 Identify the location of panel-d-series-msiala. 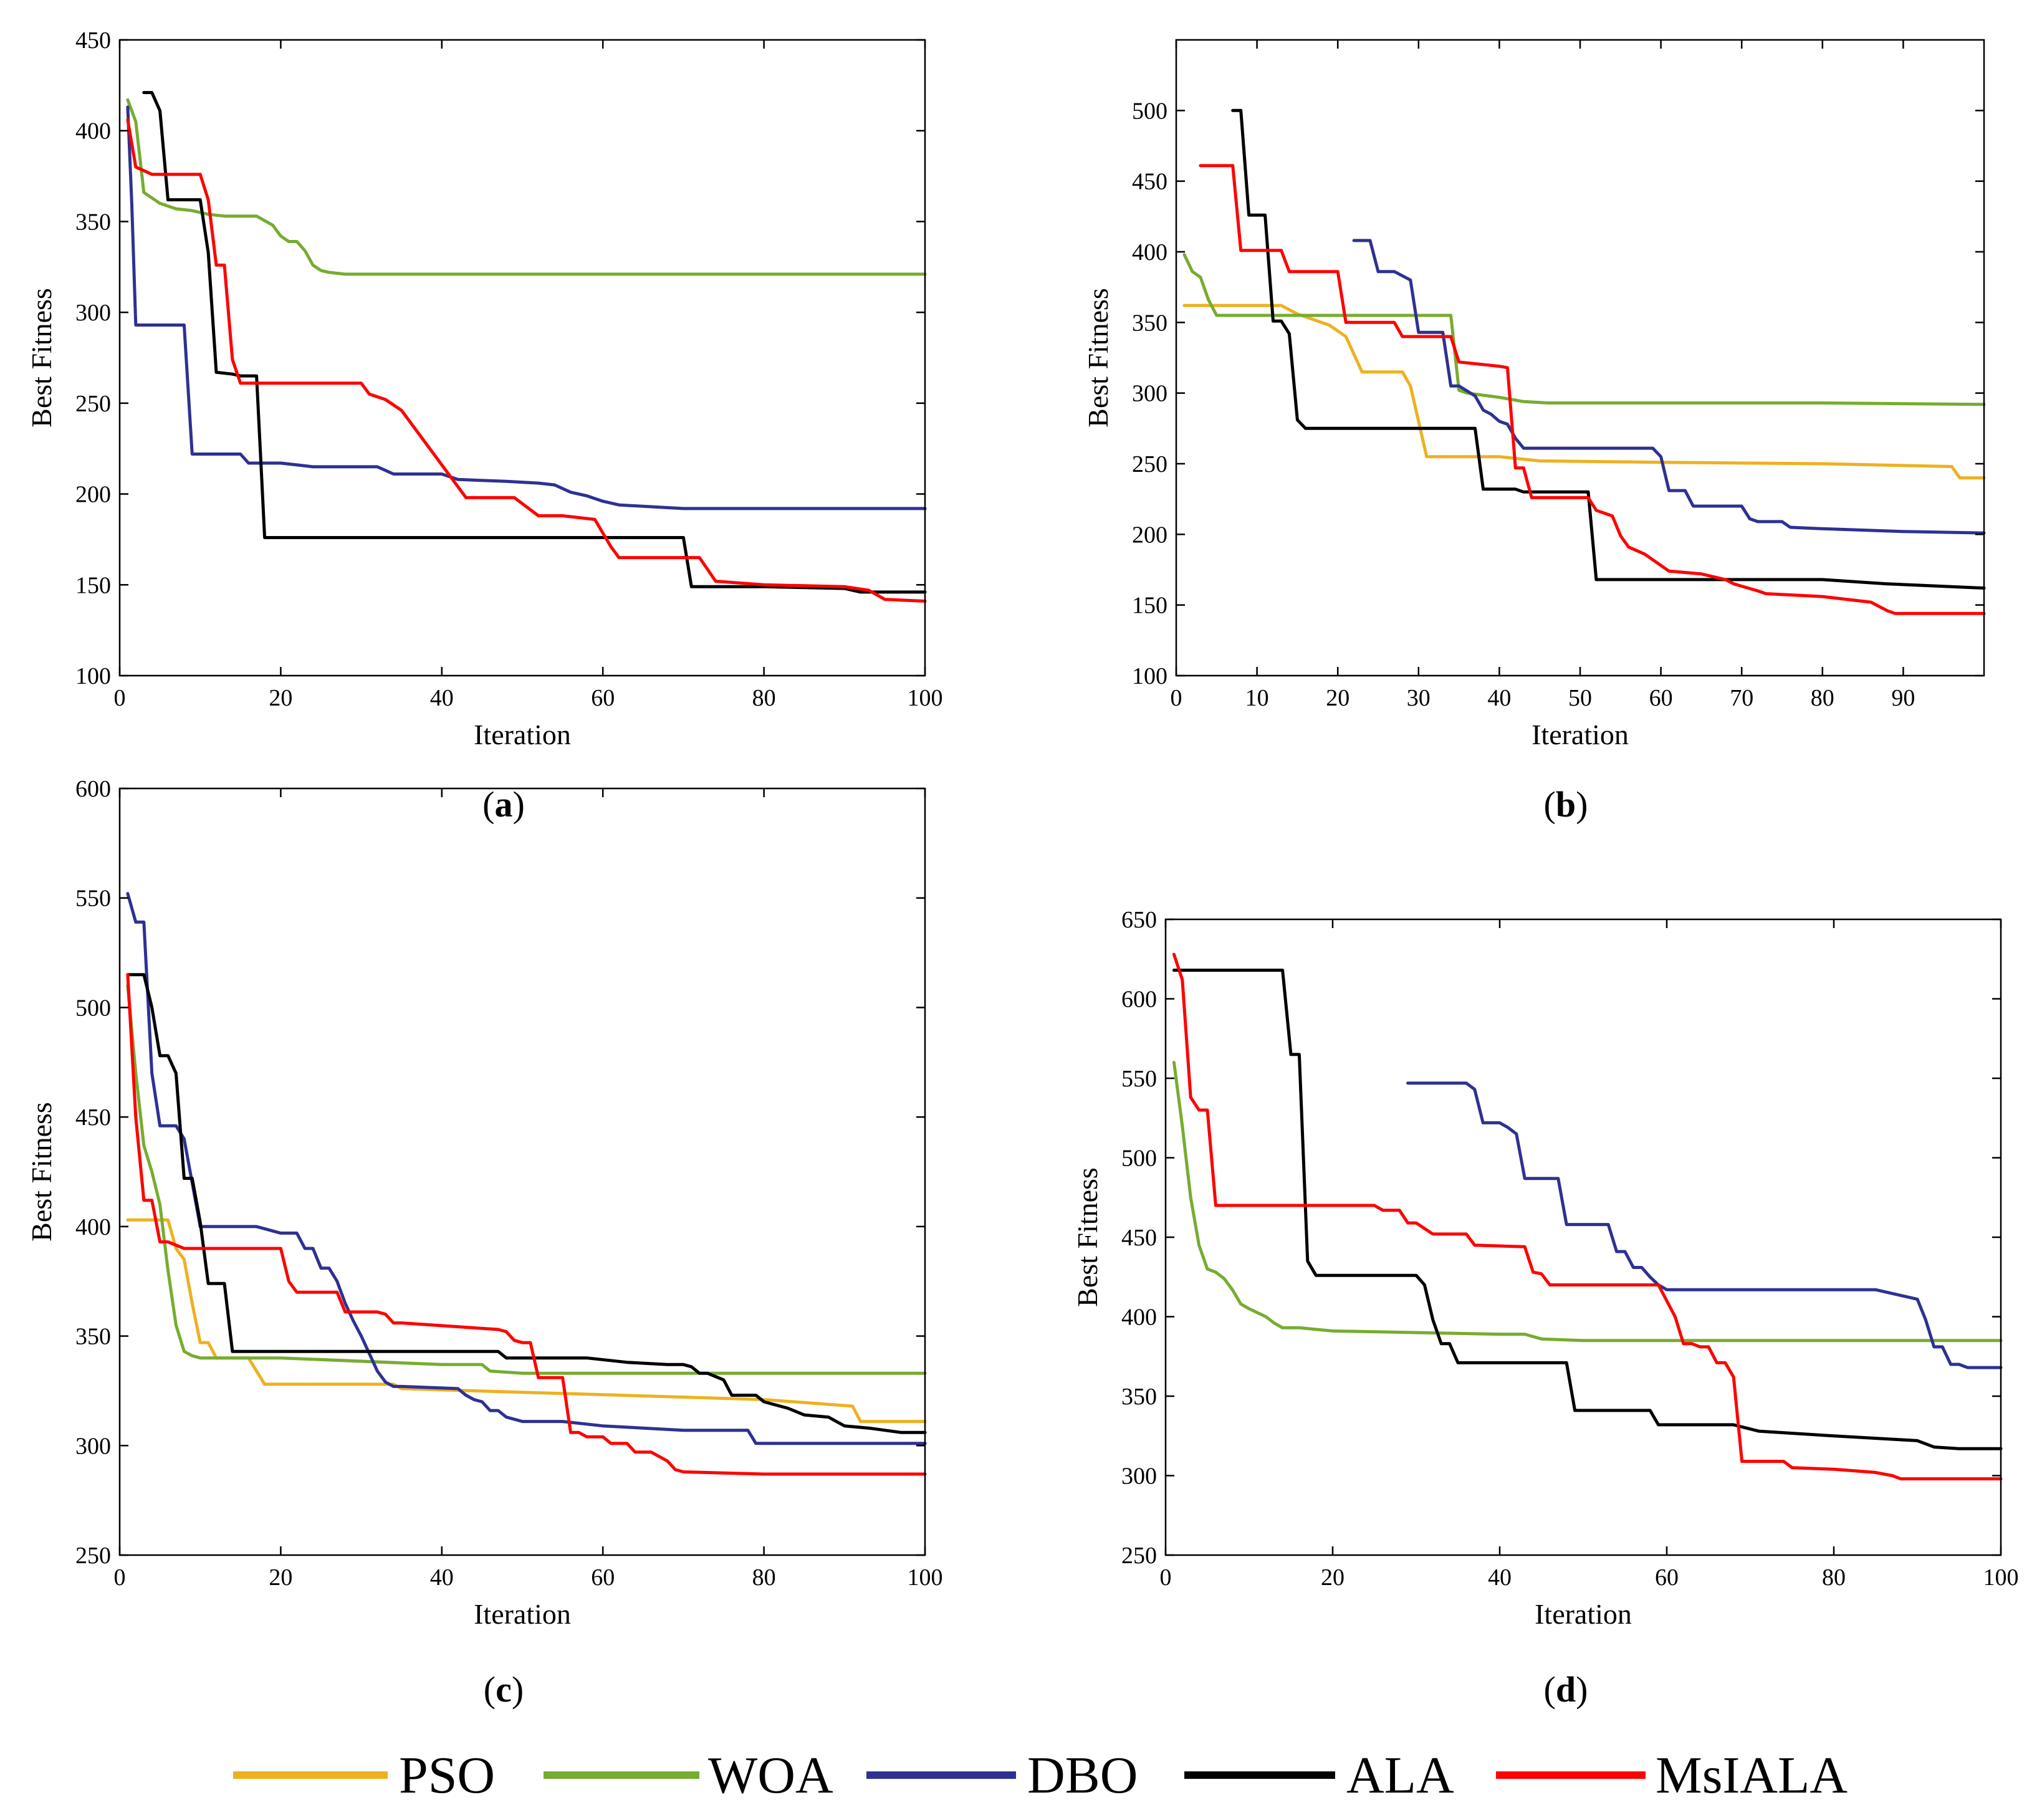
(1587, 1217).